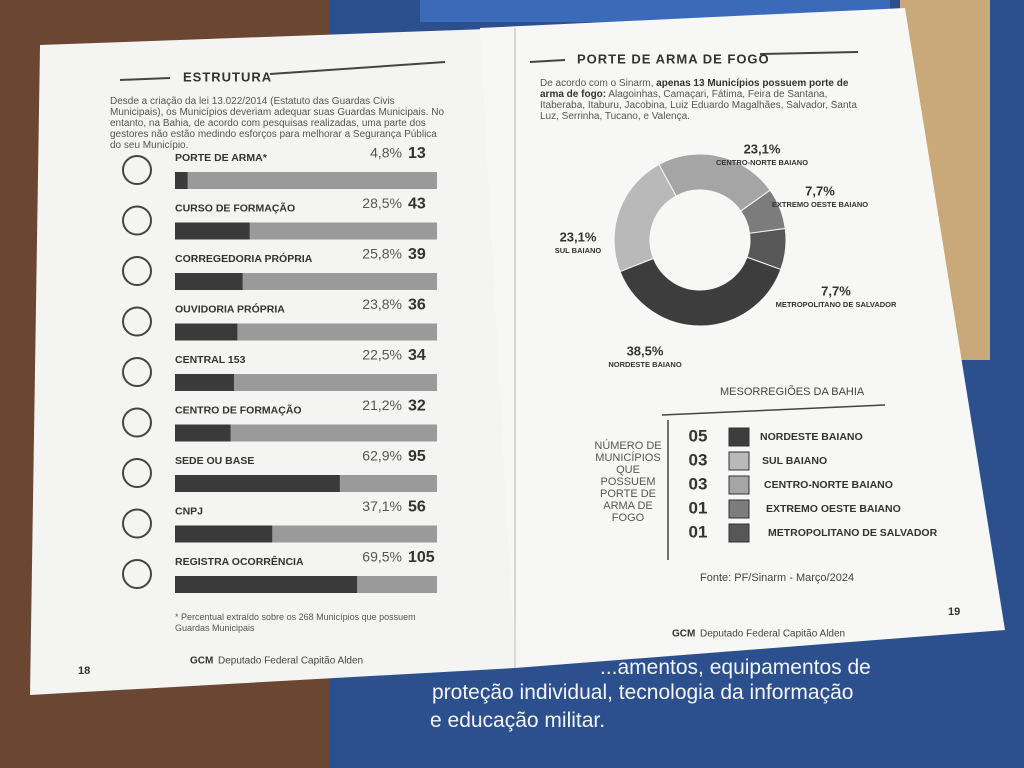 The width and height of the screenshot is (1024, 768). I want to click on legend-label: METROPOLITANO DE SALVADOR, so click(853, 533).